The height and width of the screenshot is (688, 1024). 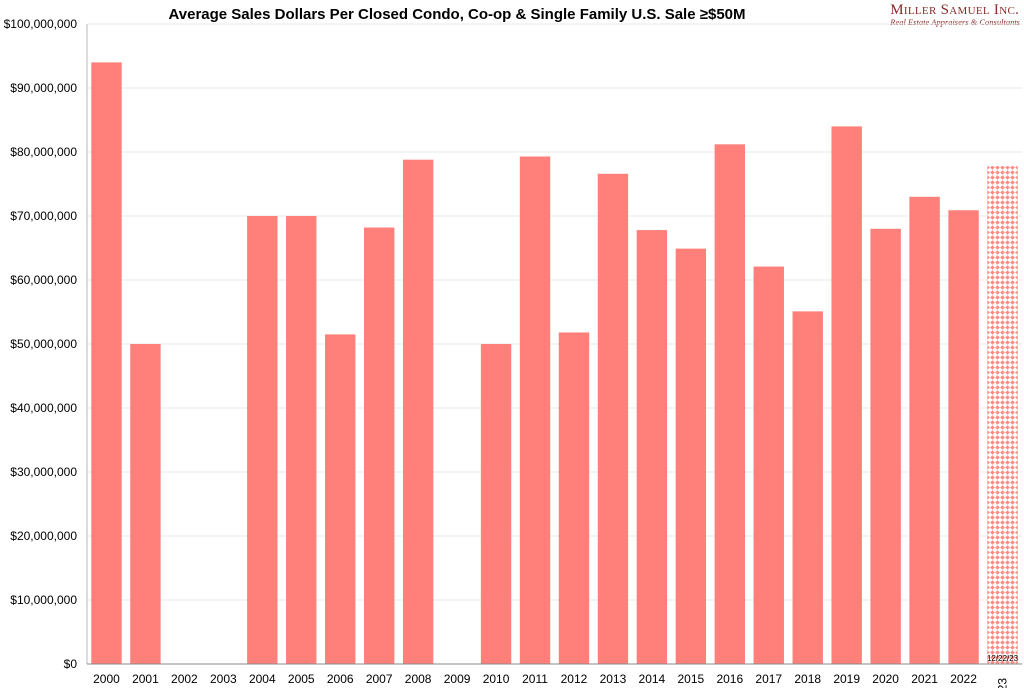 I want to click on x-tick-label: 2004, so click(x=262, y=679).